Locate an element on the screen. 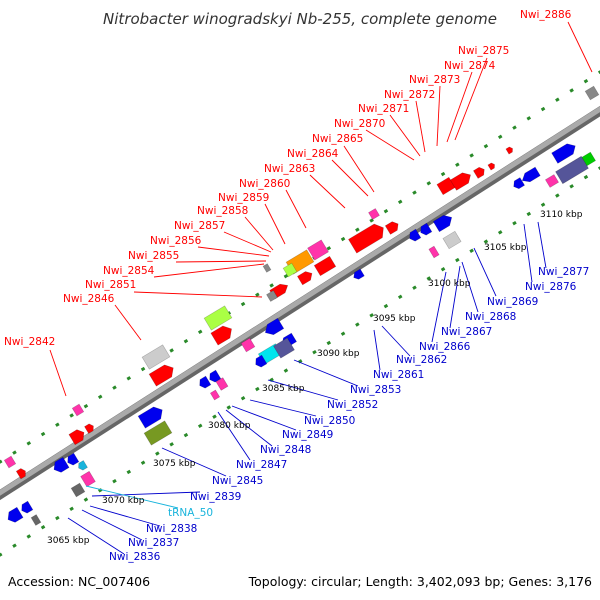 The image size is (600, 600). label-reverse-gene: Nwi_2868 is located at coordinates (490, 317).